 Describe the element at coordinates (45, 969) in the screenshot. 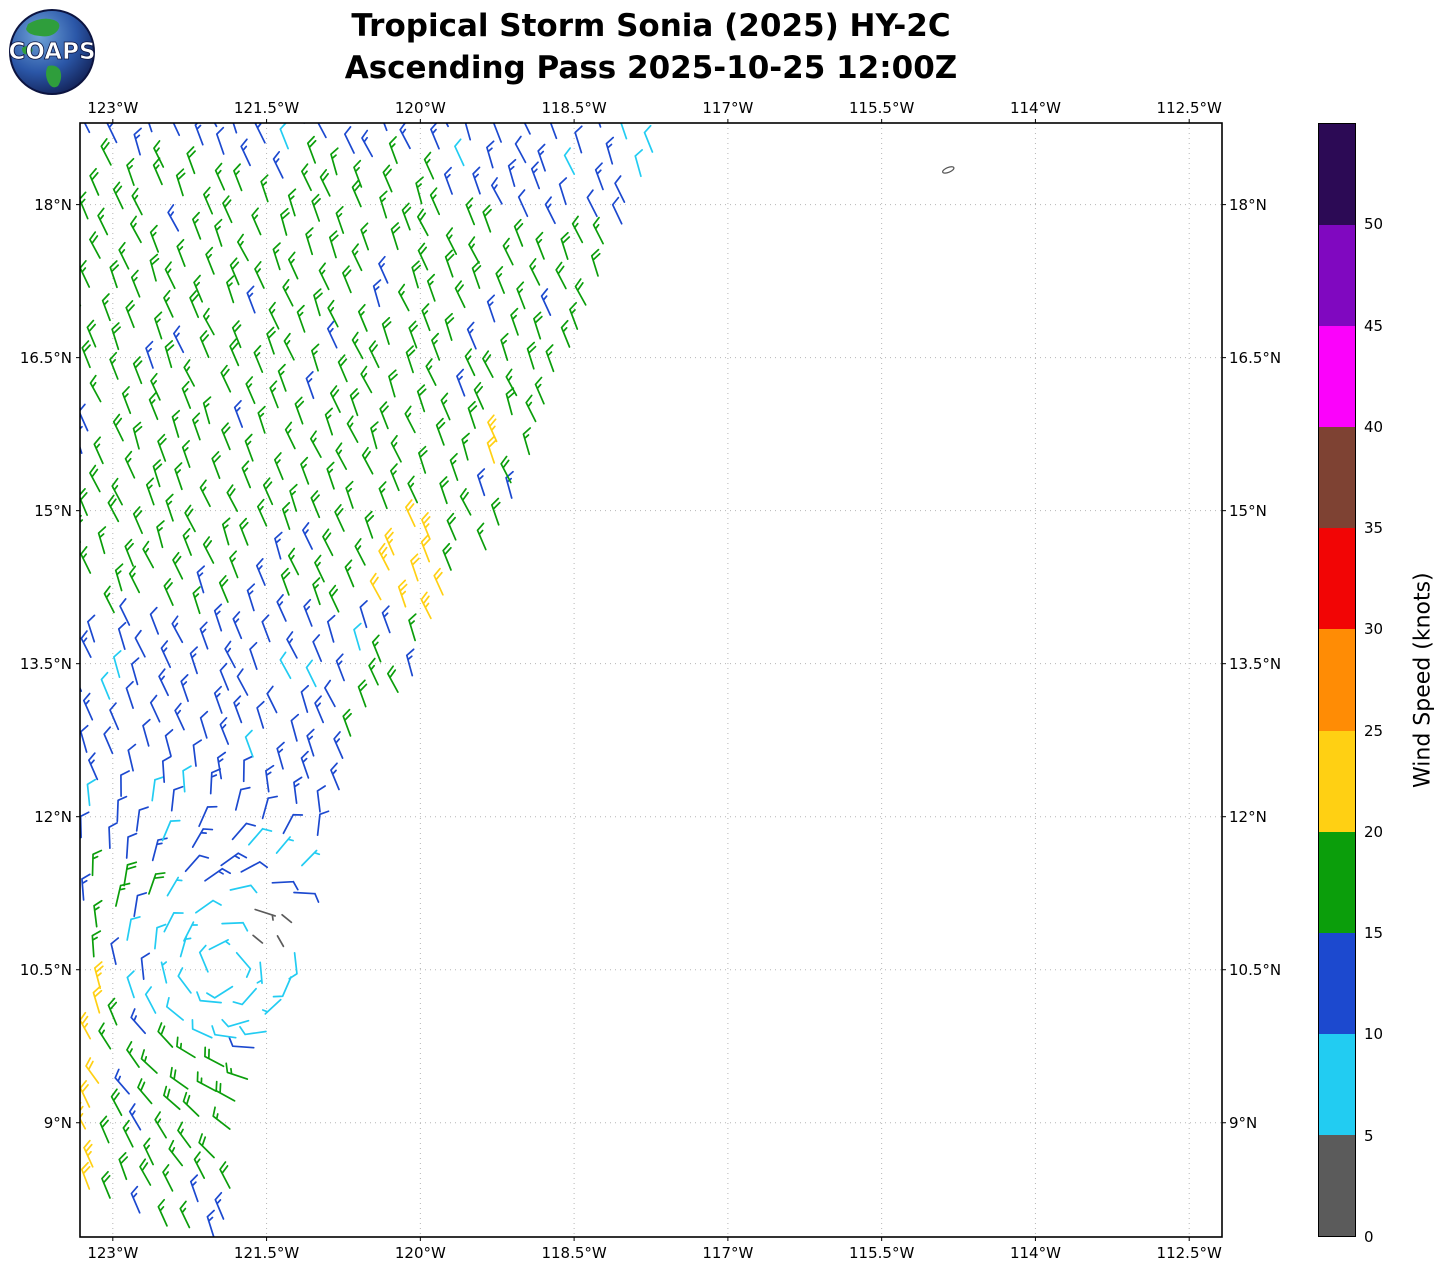

I see `y-tick-label-left: 10.5°N` at that location.